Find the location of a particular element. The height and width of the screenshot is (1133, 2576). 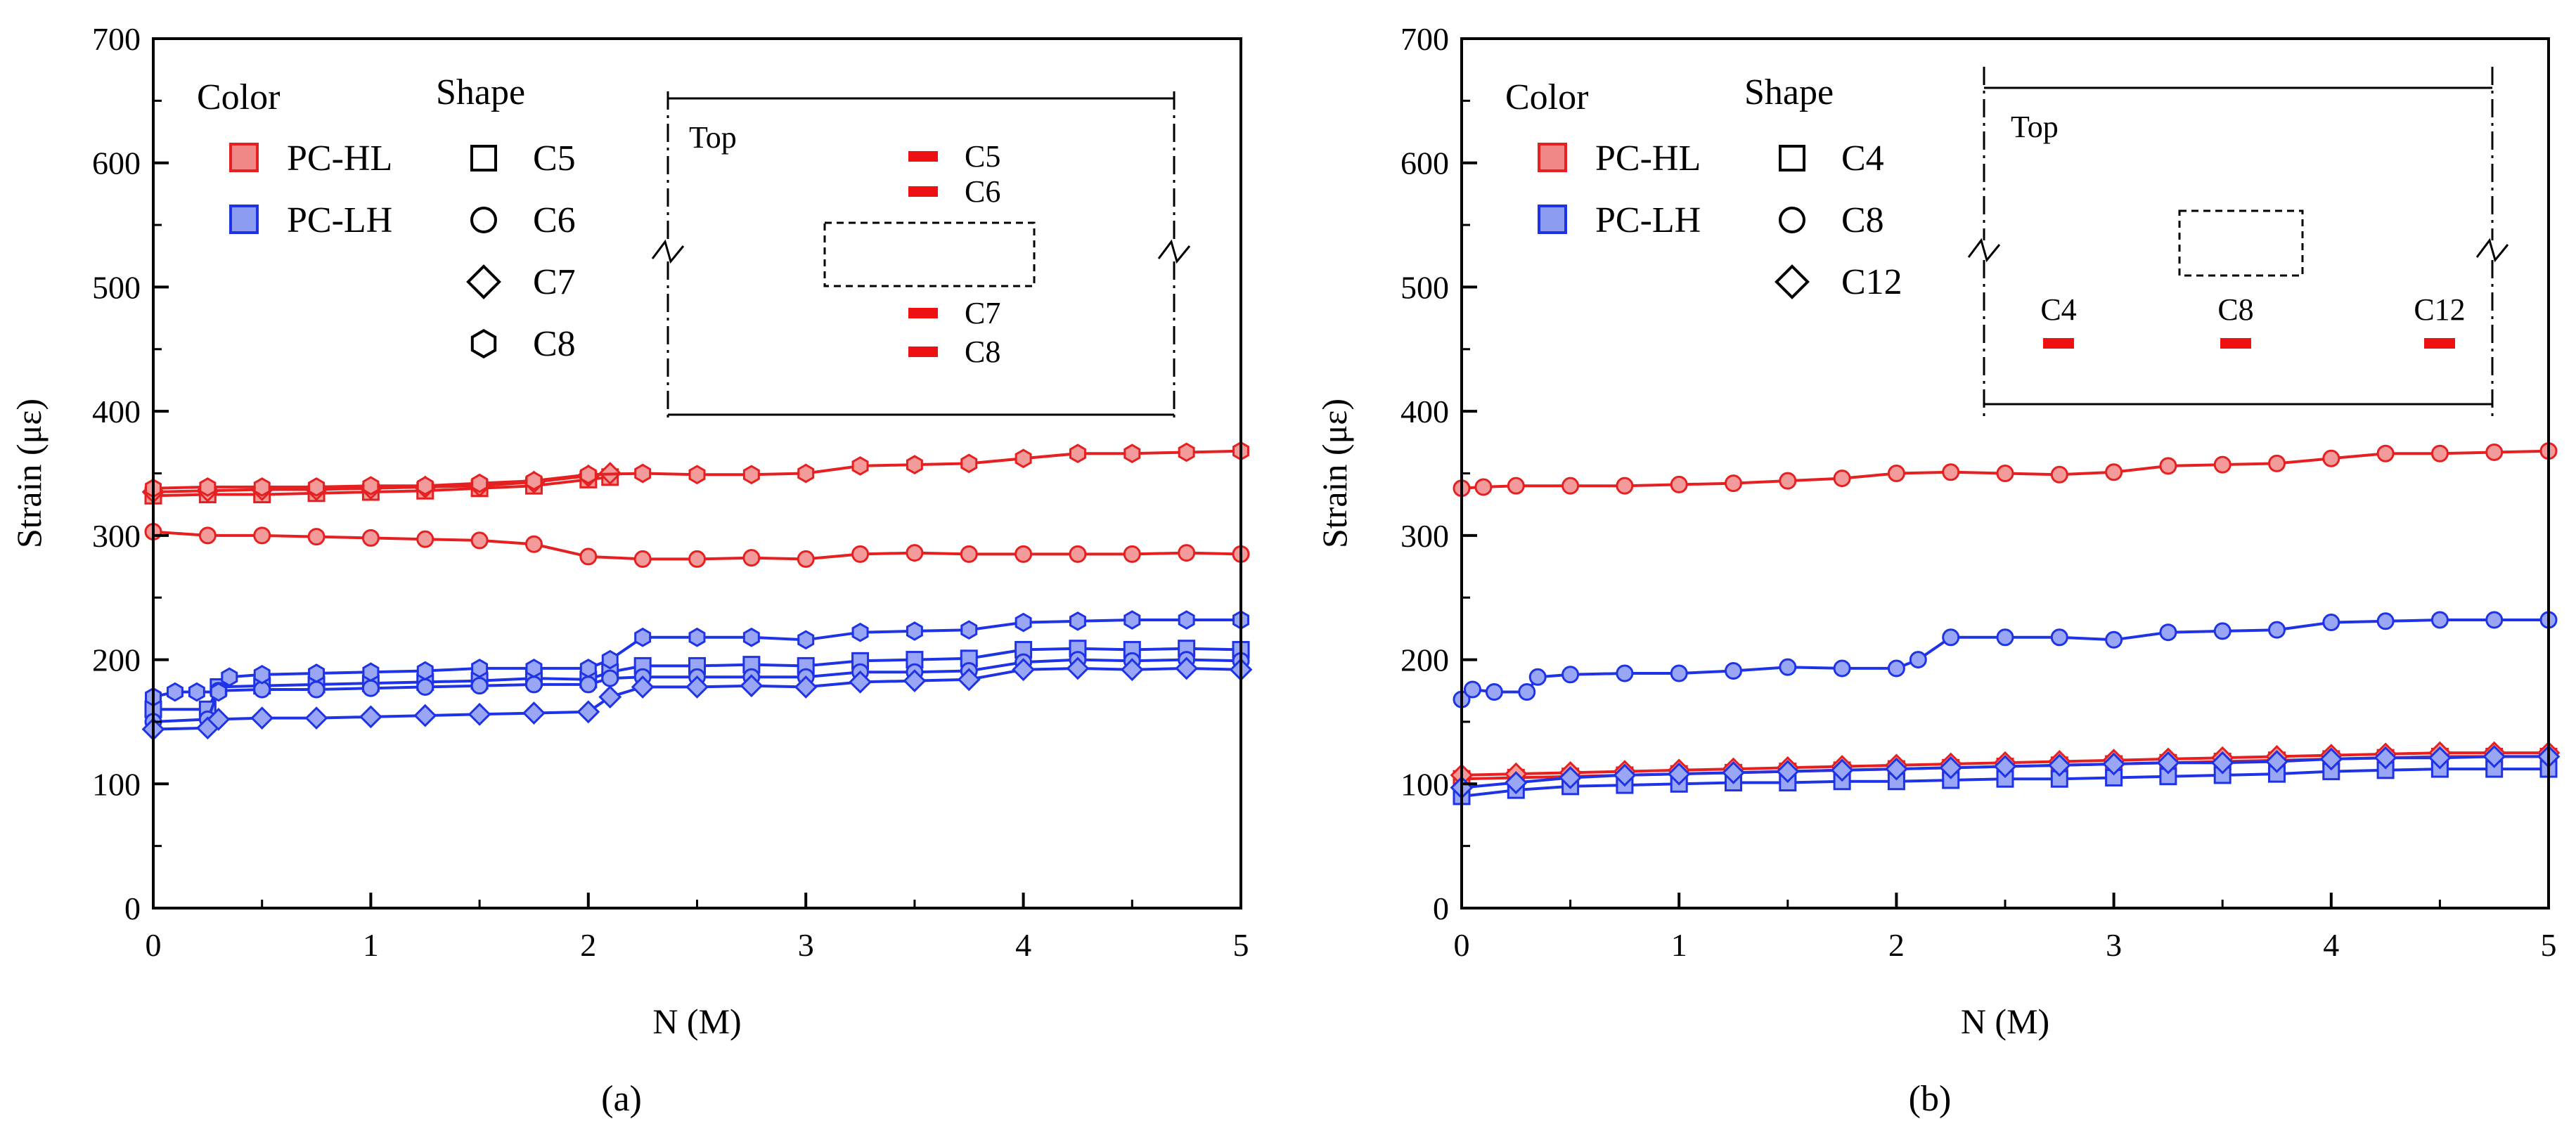

x-tick-label: 5 is located at coordinates (1241, 945).